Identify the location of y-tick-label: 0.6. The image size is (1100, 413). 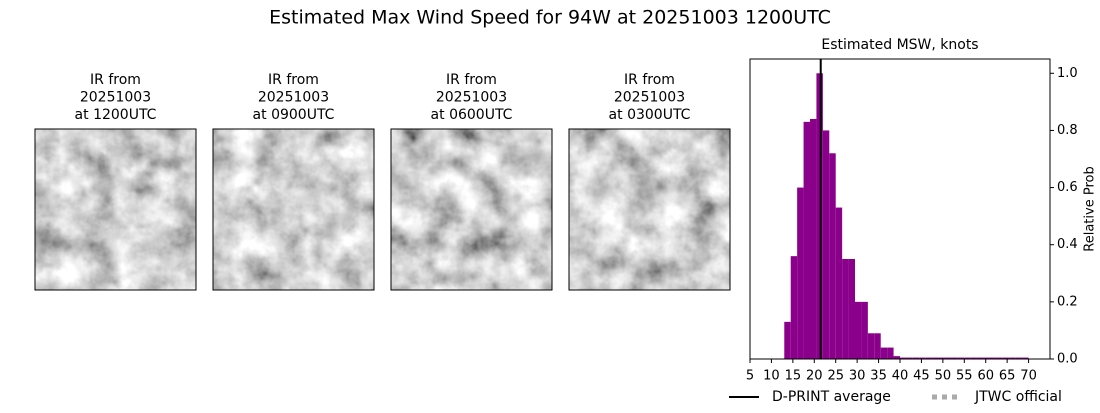
(1067, 187).